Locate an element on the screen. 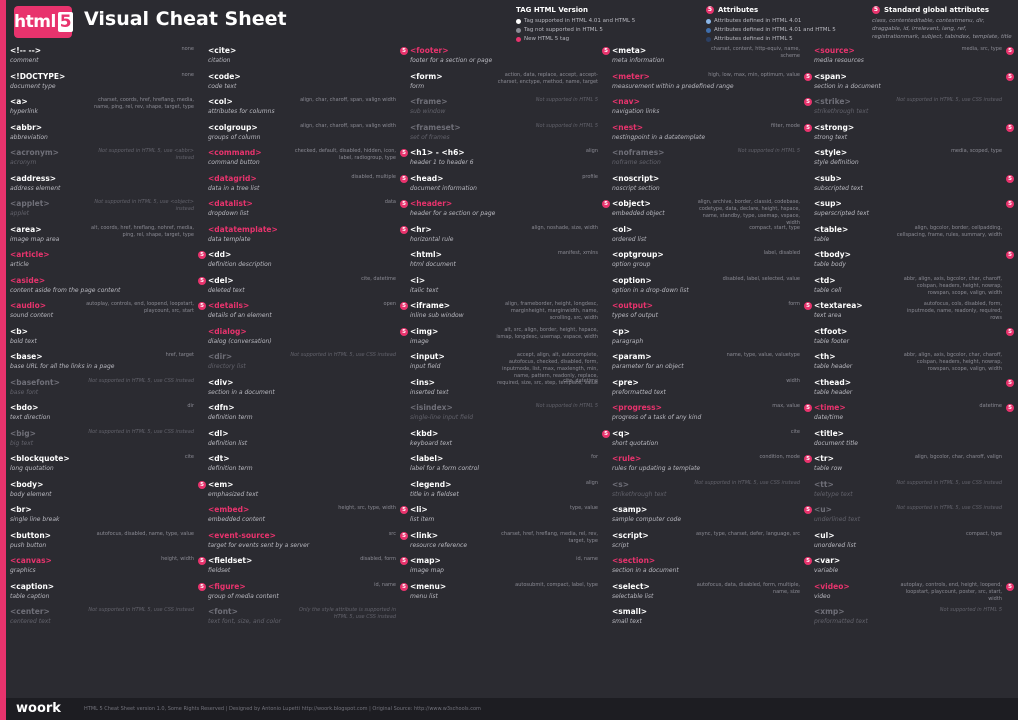 Image resolution: width=1018 pixels, height=720 pixels. tag-name: <frameset> is located at coordinates (435, 127).